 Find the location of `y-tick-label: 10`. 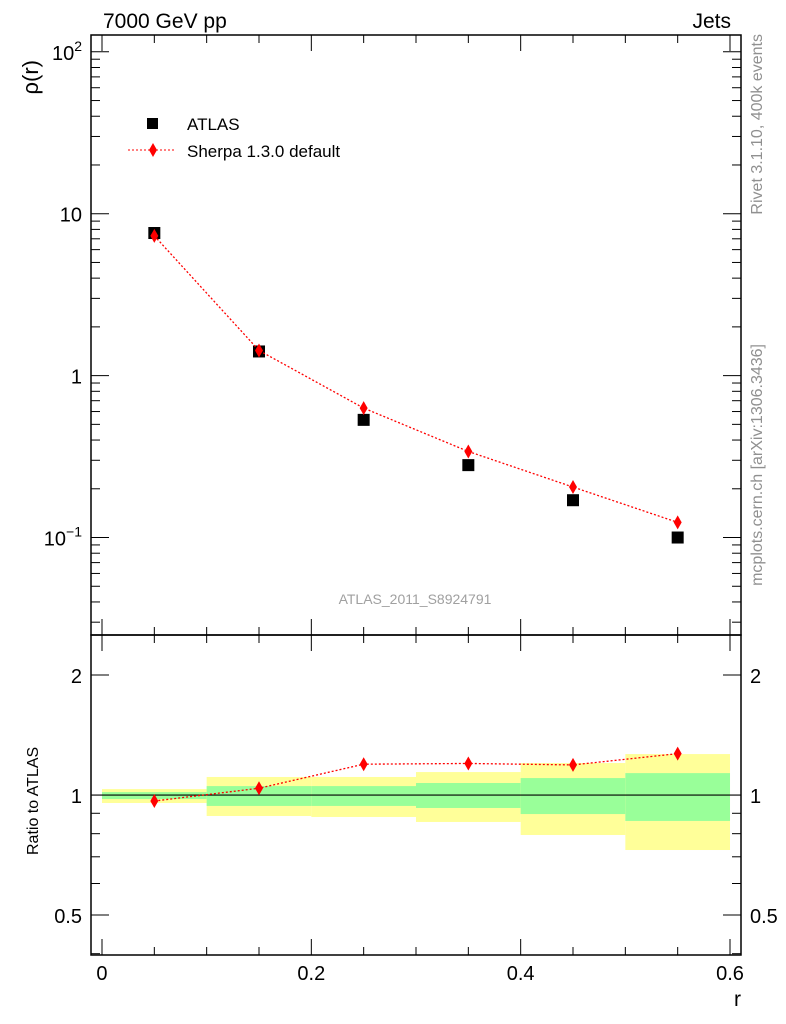

y-tick-label: 10 is located at coordinates (71, 216).